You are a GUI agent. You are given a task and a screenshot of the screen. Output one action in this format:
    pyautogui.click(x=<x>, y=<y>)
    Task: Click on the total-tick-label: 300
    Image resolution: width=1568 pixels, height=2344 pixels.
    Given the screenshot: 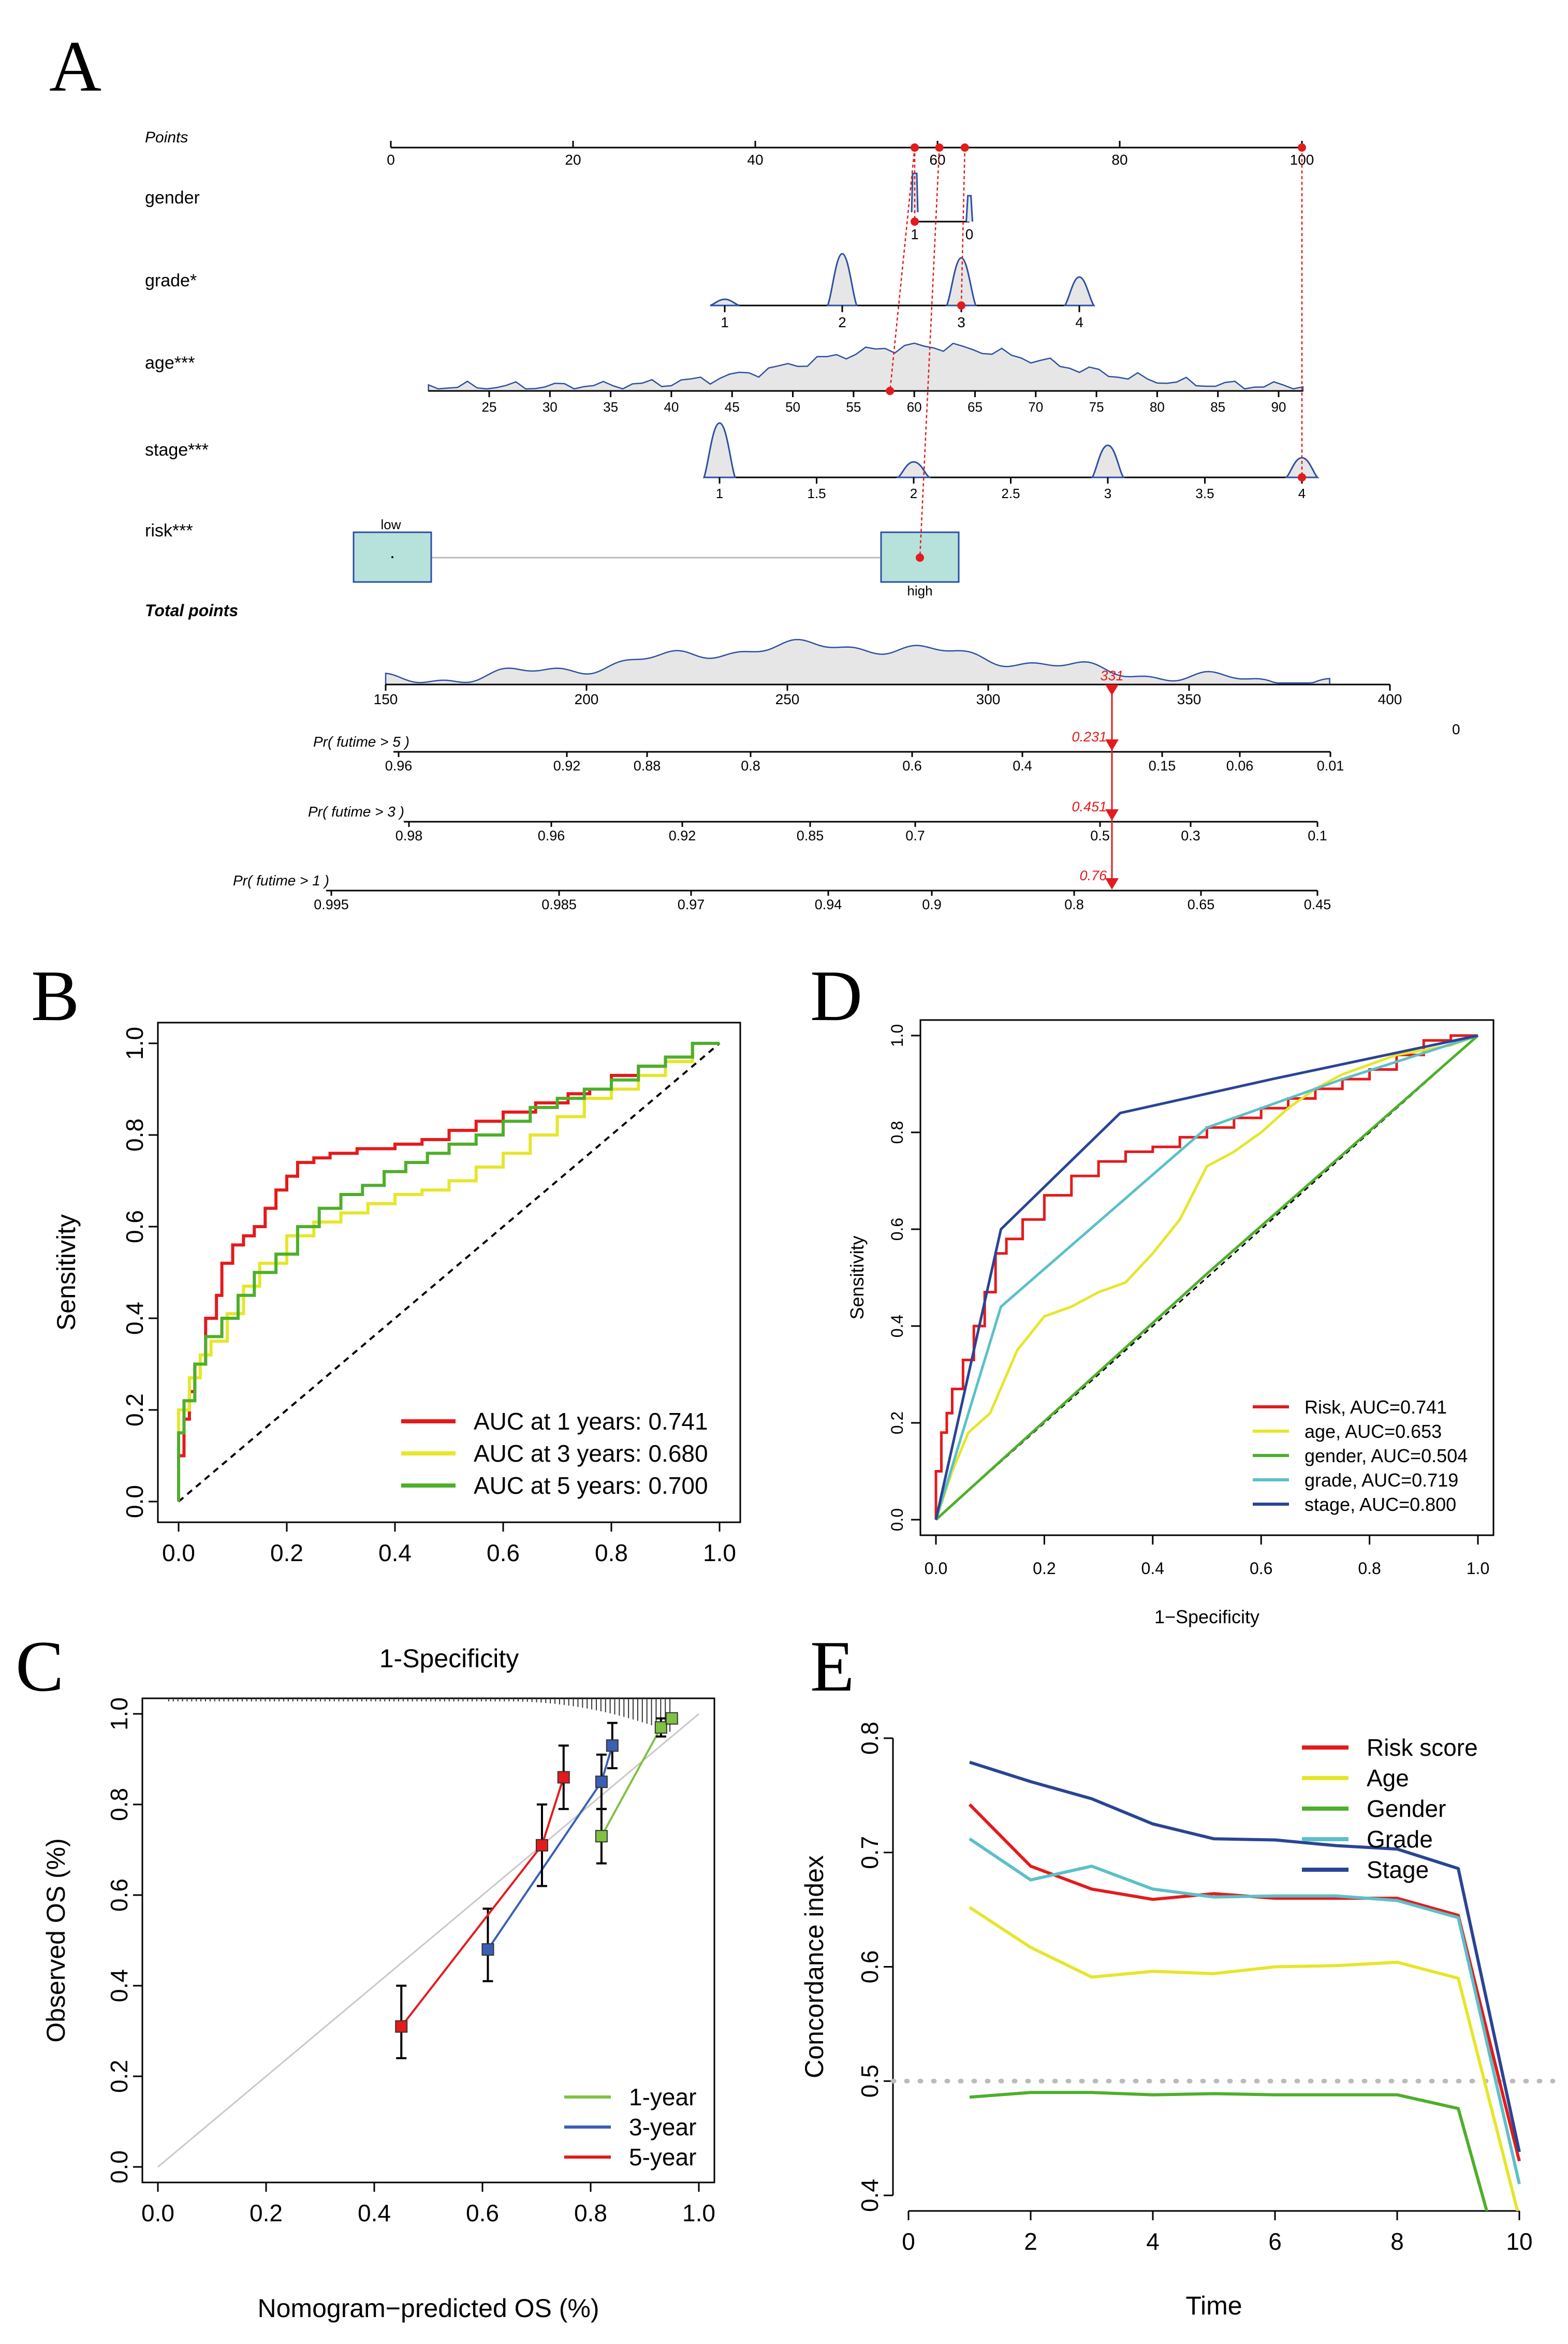 What is the action you would take?
    pyautogui.click(x=988, y=699)
    